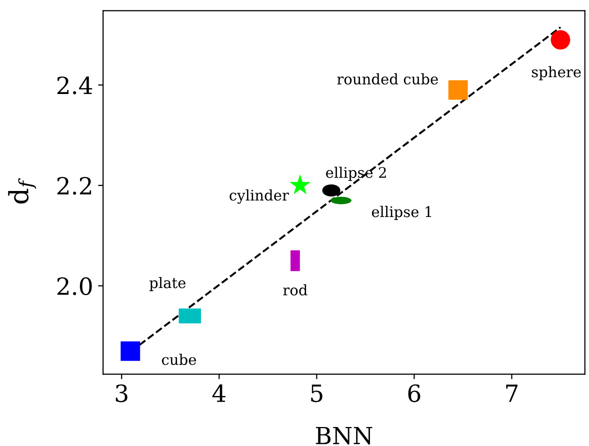 Image resolution: width=589 pixels, height=446 pixels. I want to click on series-label: rod, so click(295, 290).